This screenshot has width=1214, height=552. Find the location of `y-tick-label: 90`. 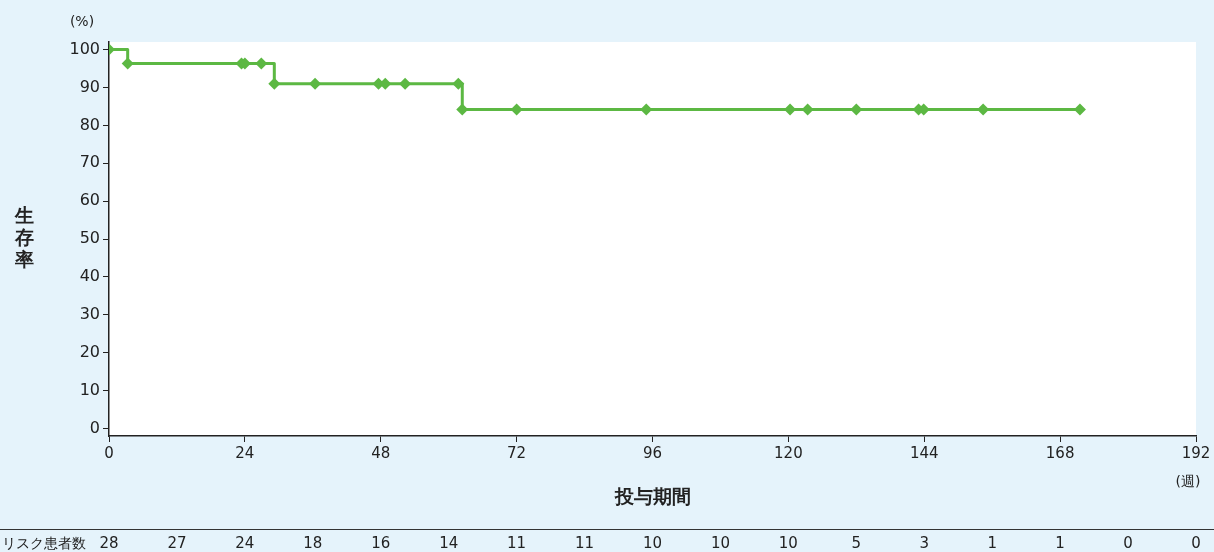

y-tick-label: 90 is located at coordinates (89, 86).